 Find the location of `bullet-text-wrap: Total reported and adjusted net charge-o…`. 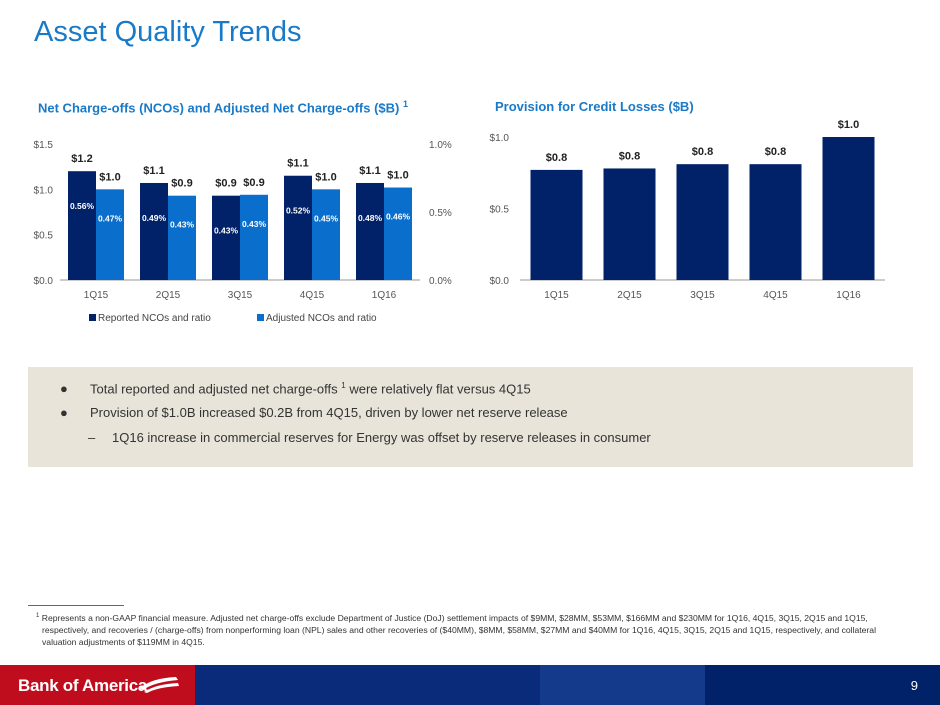

bullet-text-wrap: Total reported and adjusted net charge-o… is located at coordinates (310, 388).